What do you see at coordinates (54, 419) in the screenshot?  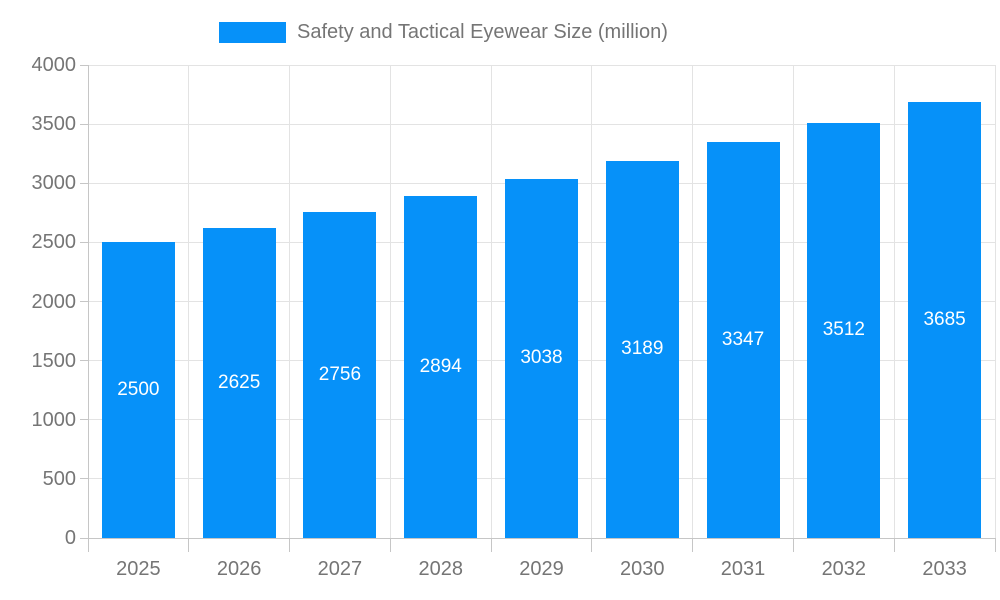 I see `y-tick-label: 1000` at bounding box center [54, 419].